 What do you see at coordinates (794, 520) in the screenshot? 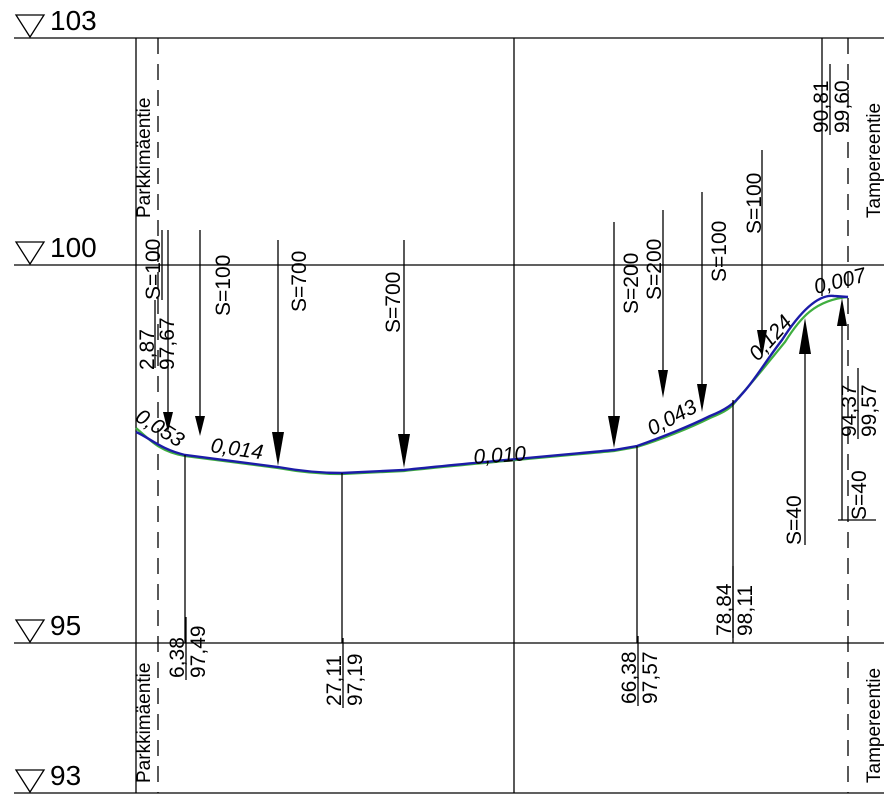
I see `radius-label-r9: S=40` at bounding box center [794, 520].